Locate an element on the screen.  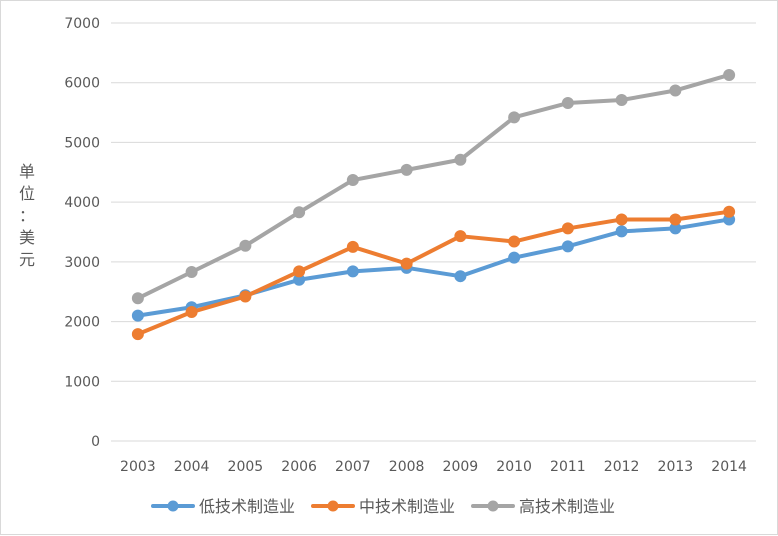
y-axis-label-char: 位 is located at coordinates (26, 193).